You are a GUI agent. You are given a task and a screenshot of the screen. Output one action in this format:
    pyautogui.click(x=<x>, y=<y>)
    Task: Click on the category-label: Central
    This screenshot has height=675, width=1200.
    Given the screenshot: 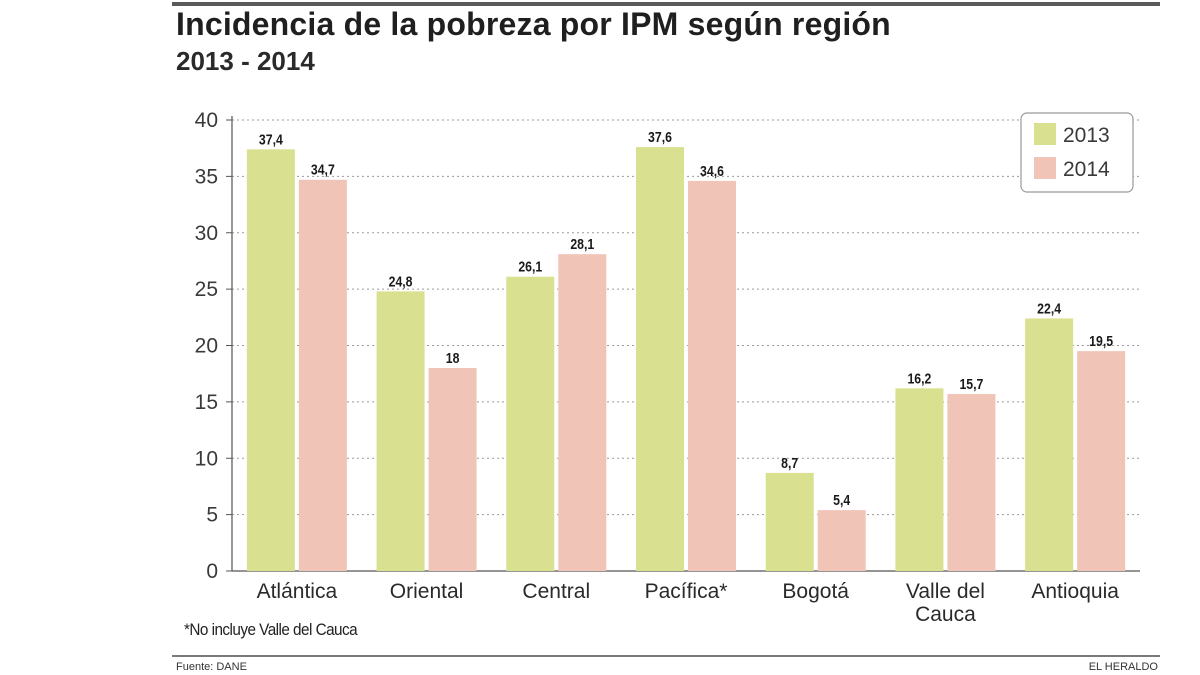 What is the action you would take?
    pyautogui.click(x=556, y=591)
    